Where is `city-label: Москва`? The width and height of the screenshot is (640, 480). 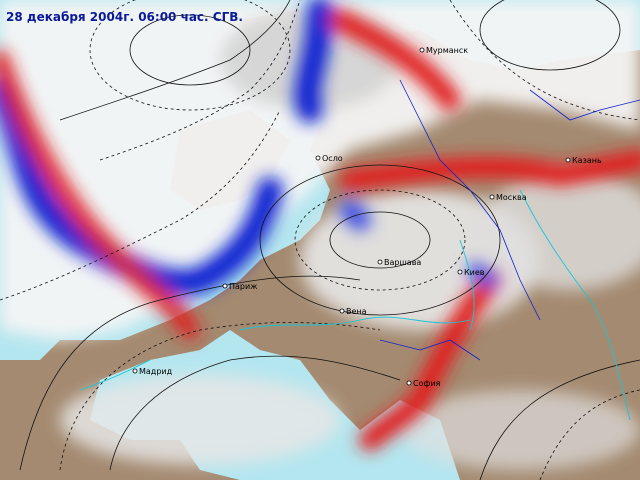 city-label: Москва is located at coordinates (511, 197).